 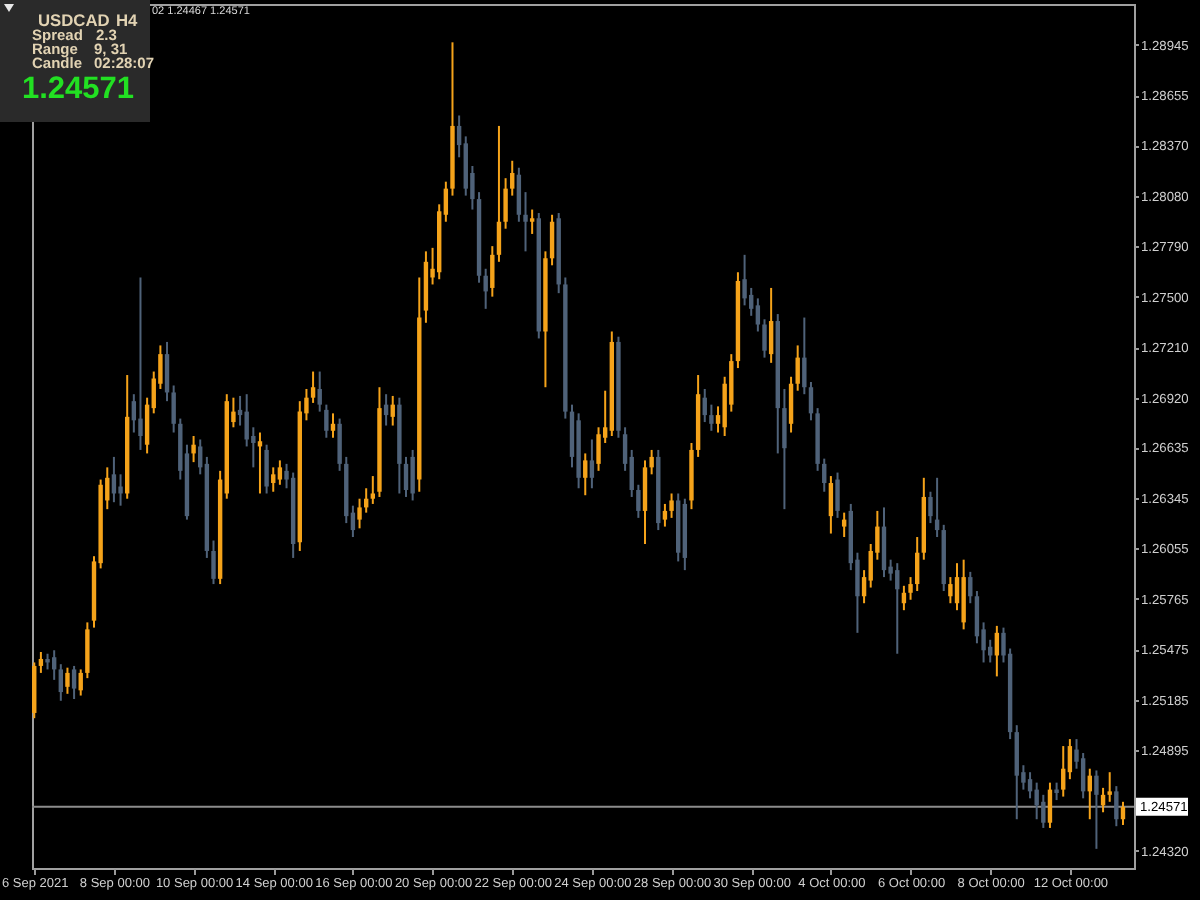 What do you see at coordinates (127, 20) in the screenshot?
I see `annotation: H4` at bounding box center [127, 20].